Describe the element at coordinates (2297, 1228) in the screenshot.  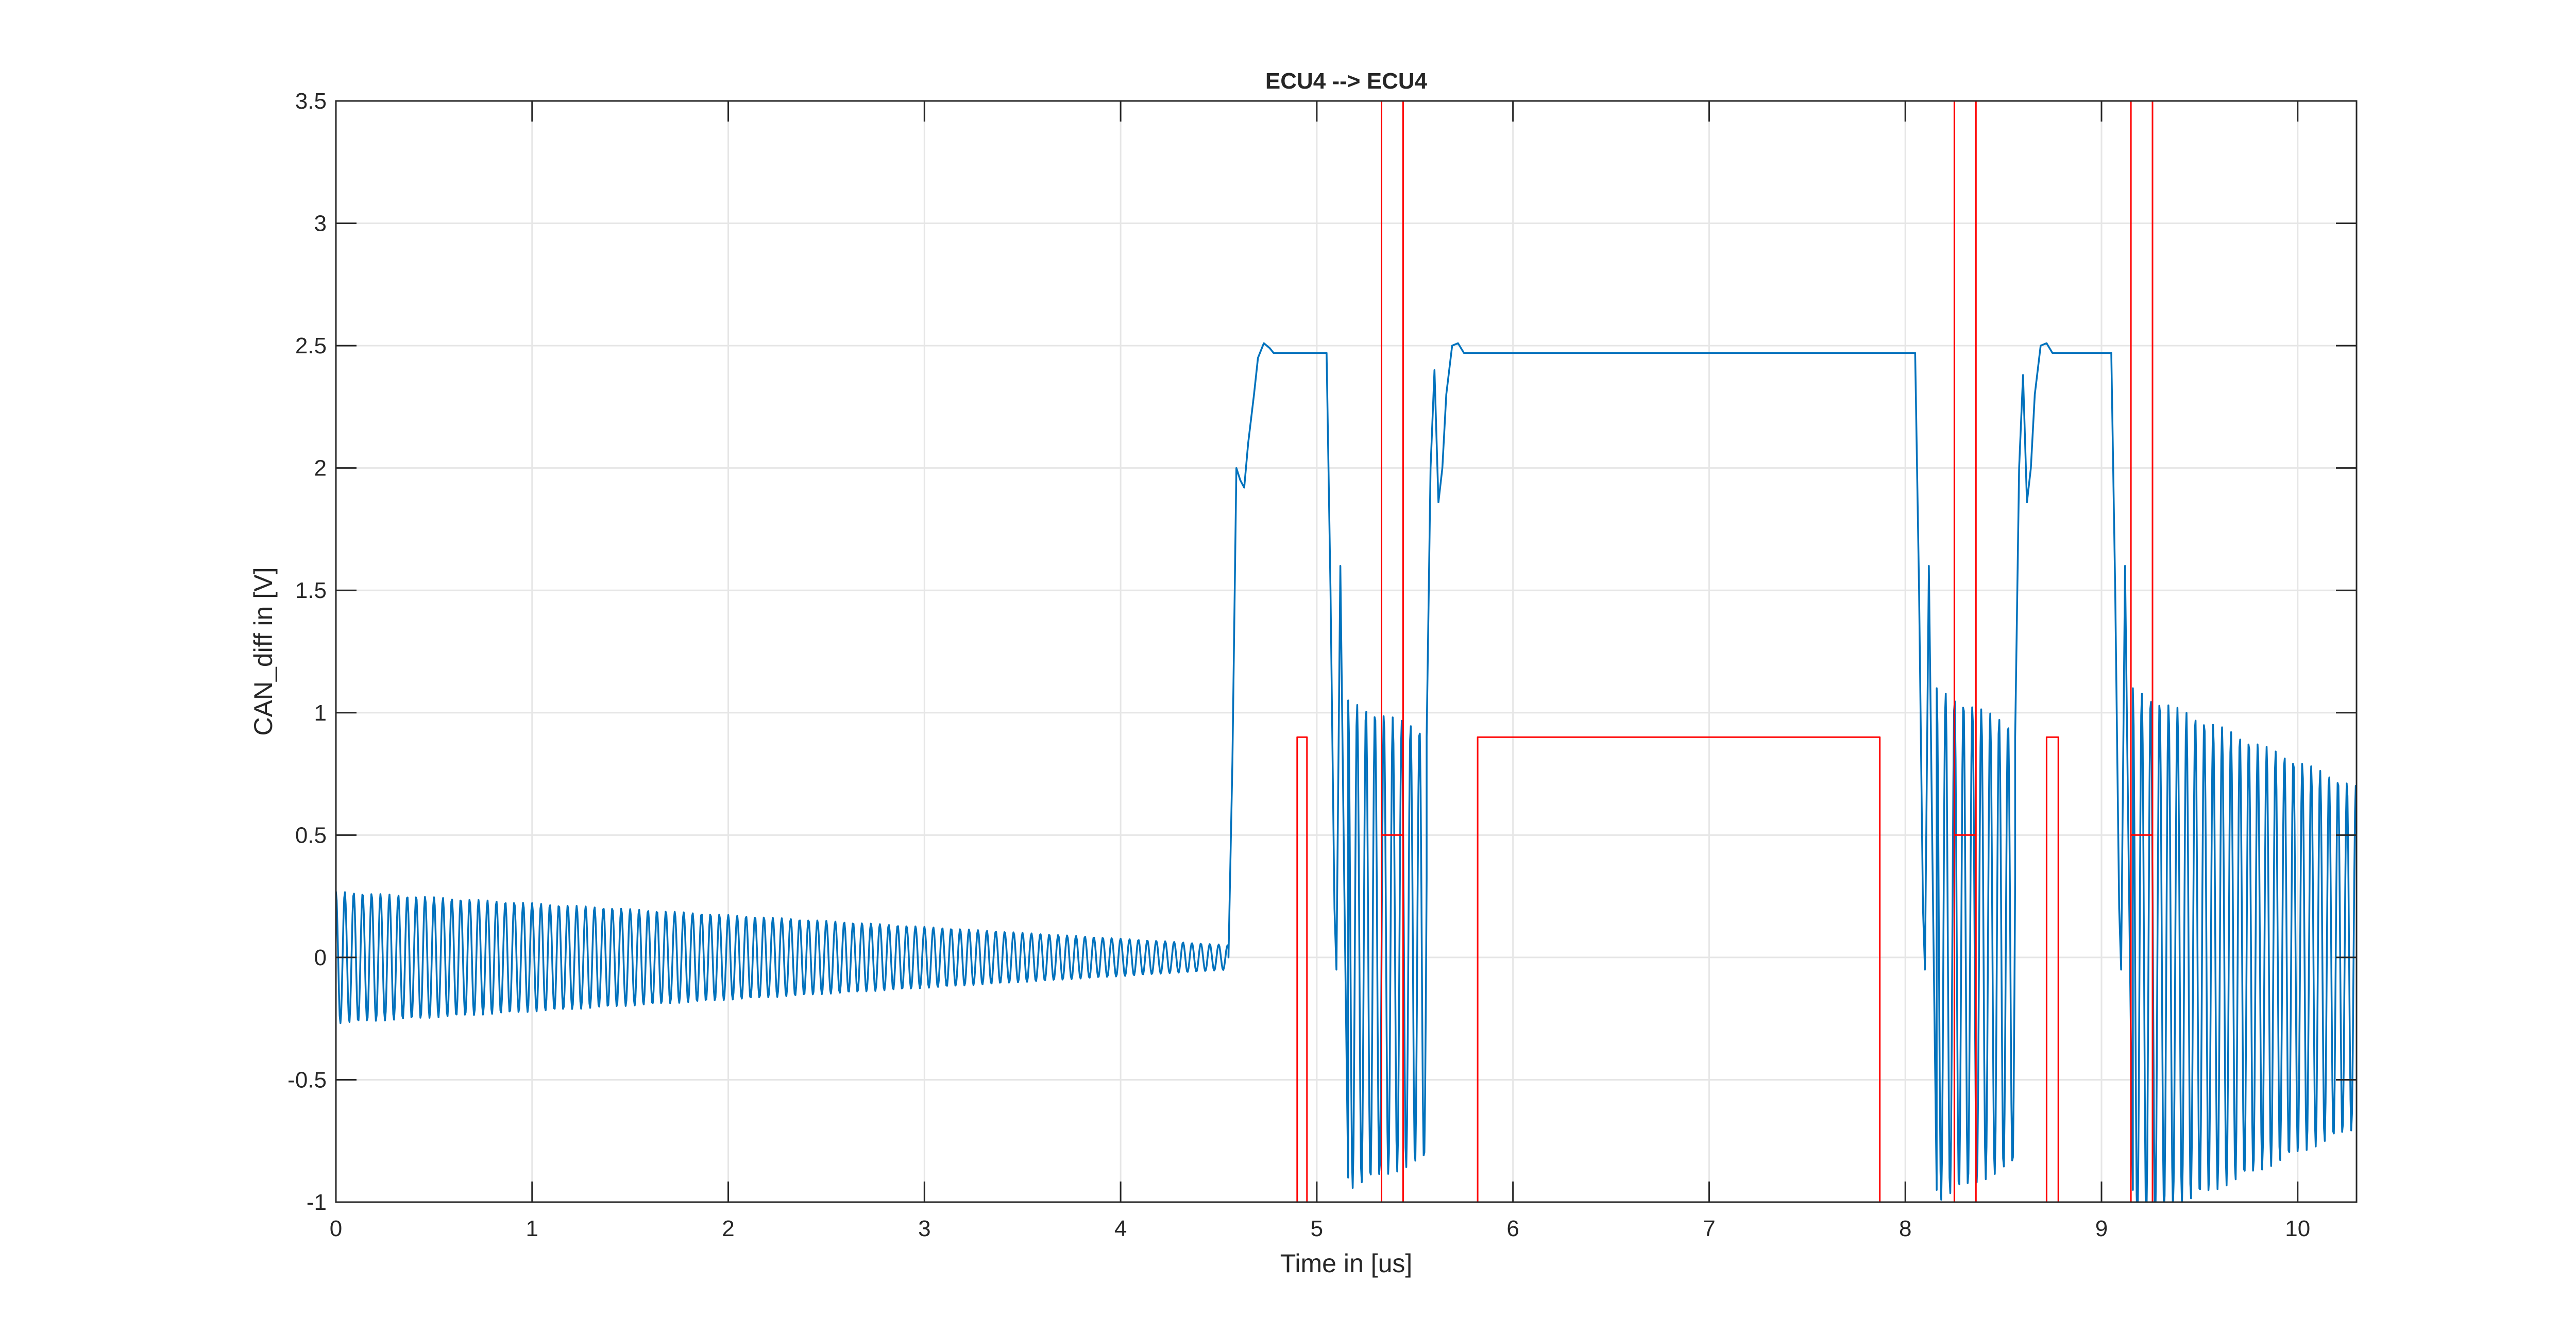
I see `x-tick-label: 10` at that location.